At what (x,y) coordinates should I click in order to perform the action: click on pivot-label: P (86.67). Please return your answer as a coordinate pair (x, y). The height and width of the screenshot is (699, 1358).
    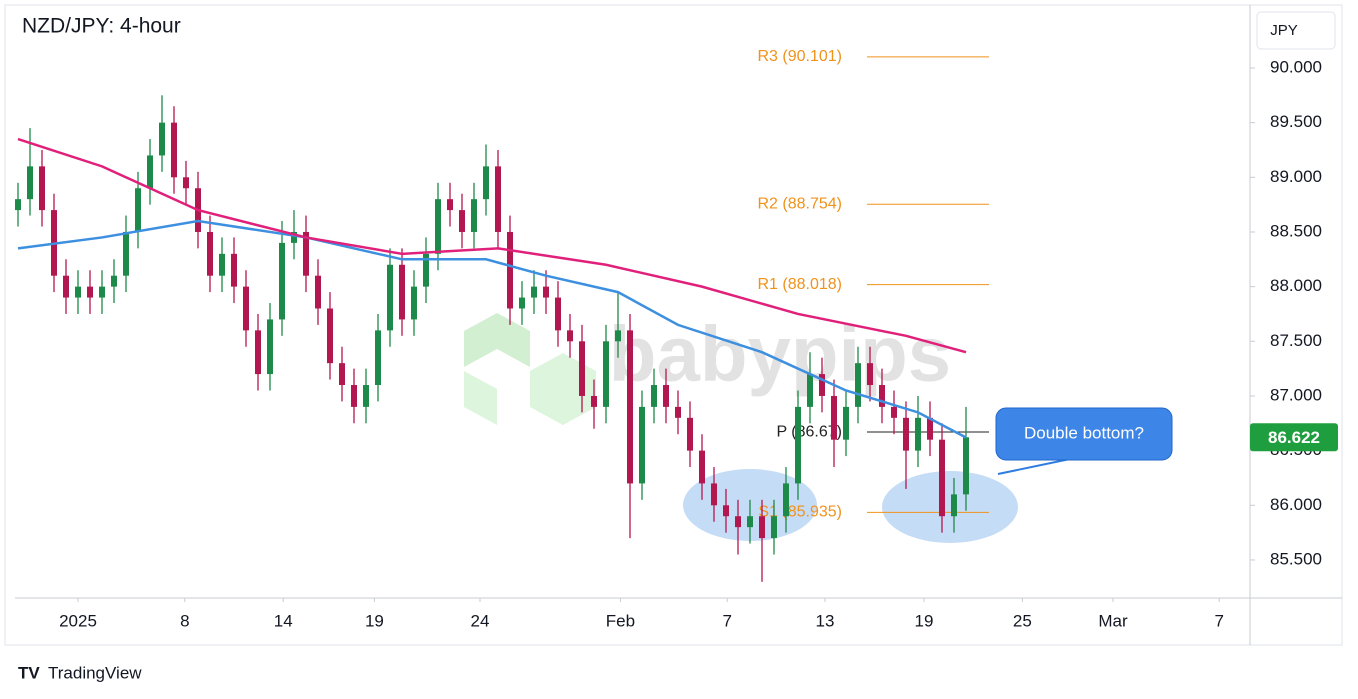
    Looking at the image, I should click on (809, 431).